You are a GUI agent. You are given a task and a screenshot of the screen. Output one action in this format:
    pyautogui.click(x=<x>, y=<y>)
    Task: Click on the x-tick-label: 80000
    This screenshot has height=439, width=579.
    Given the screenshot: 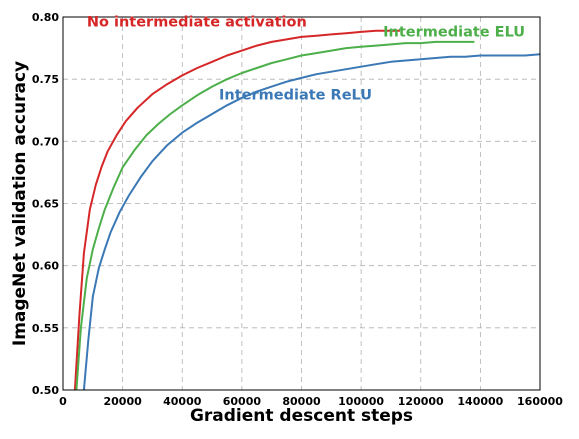 What is the action you would take?
    pyautogui.click(x=301, y=401)
    